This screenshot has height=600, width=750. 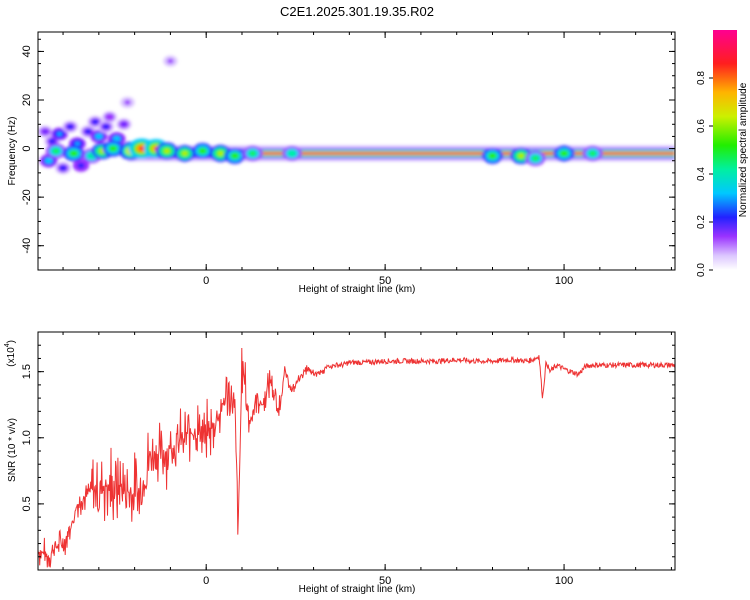 What do you see at coordinates (11, 341) in the screenshot?
I see `snr-scale-close: )` at bounding box center [11, 341].